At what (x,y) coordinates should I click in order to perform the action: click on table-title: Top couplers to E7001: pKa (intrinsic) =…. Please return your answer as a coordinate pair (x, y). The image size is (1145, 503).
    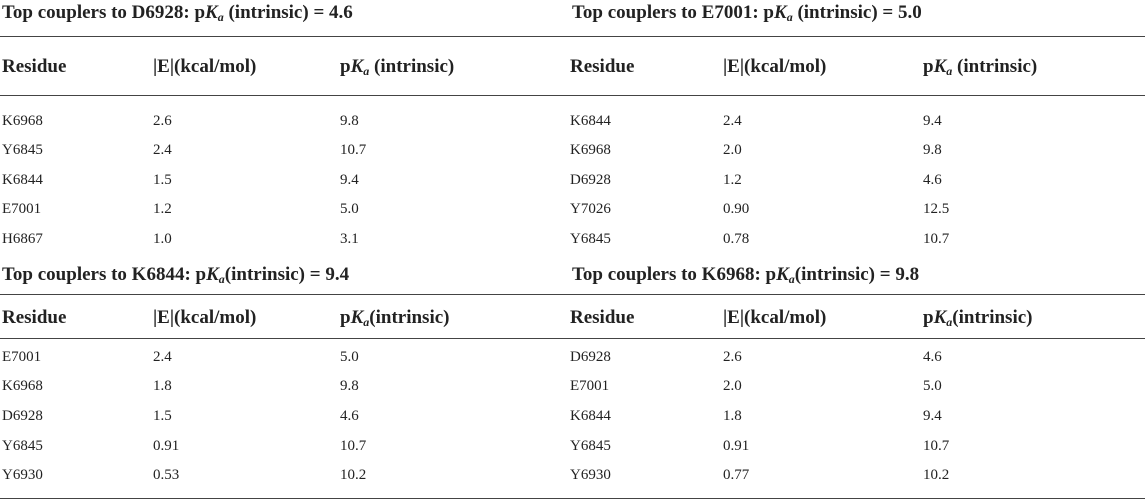
    Looking at the image, I should click on (747, 13).